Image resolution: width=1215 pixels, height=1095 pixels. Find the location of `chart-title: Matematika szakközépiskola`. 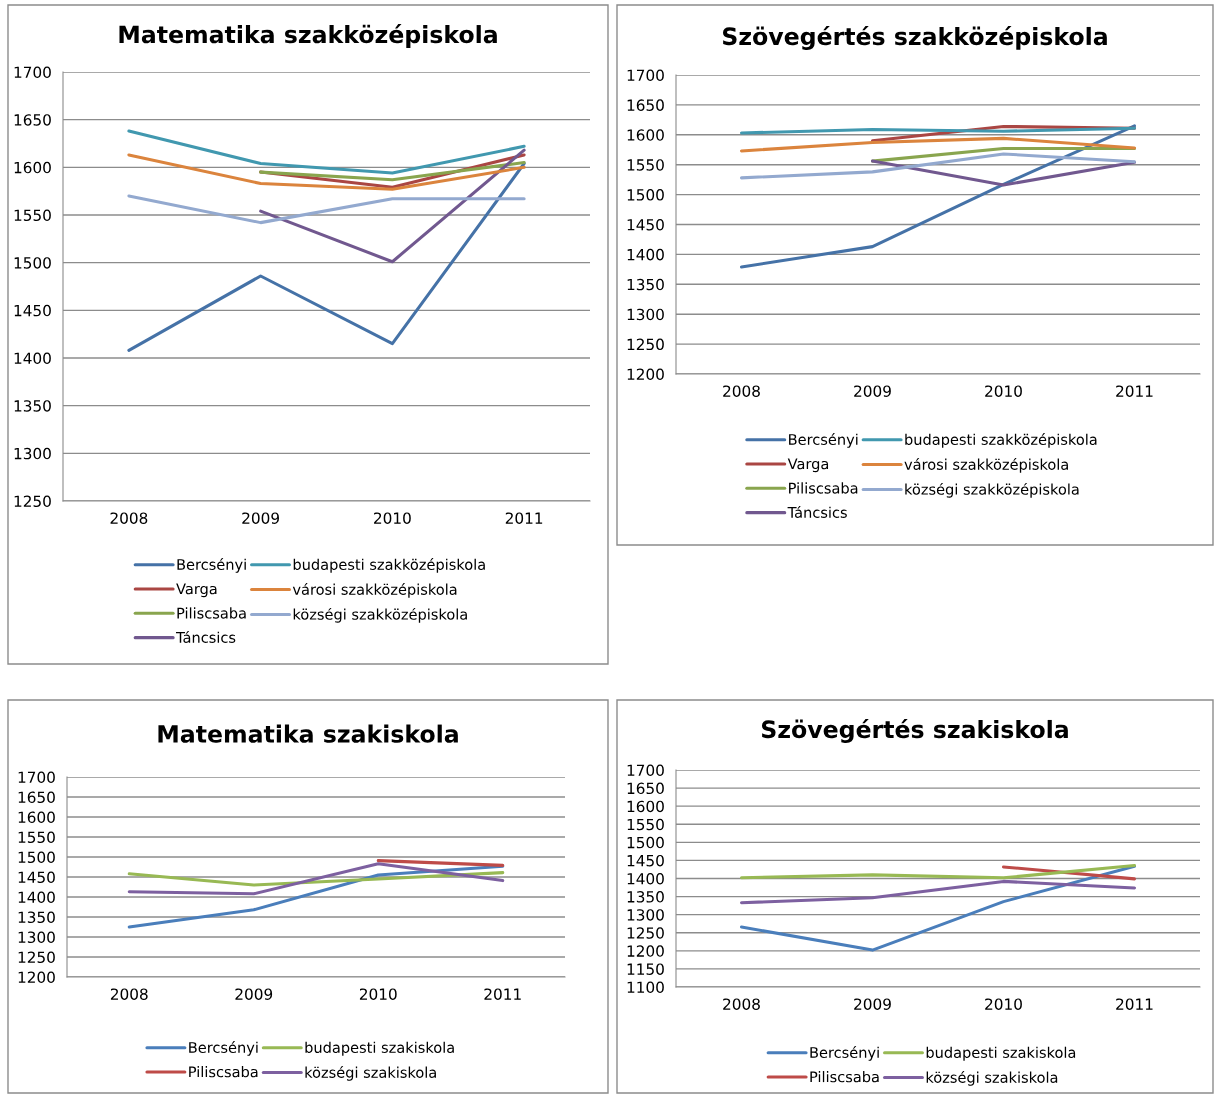

chart-title: Matematika szakközépiskola is located at coordinates (308, 36).